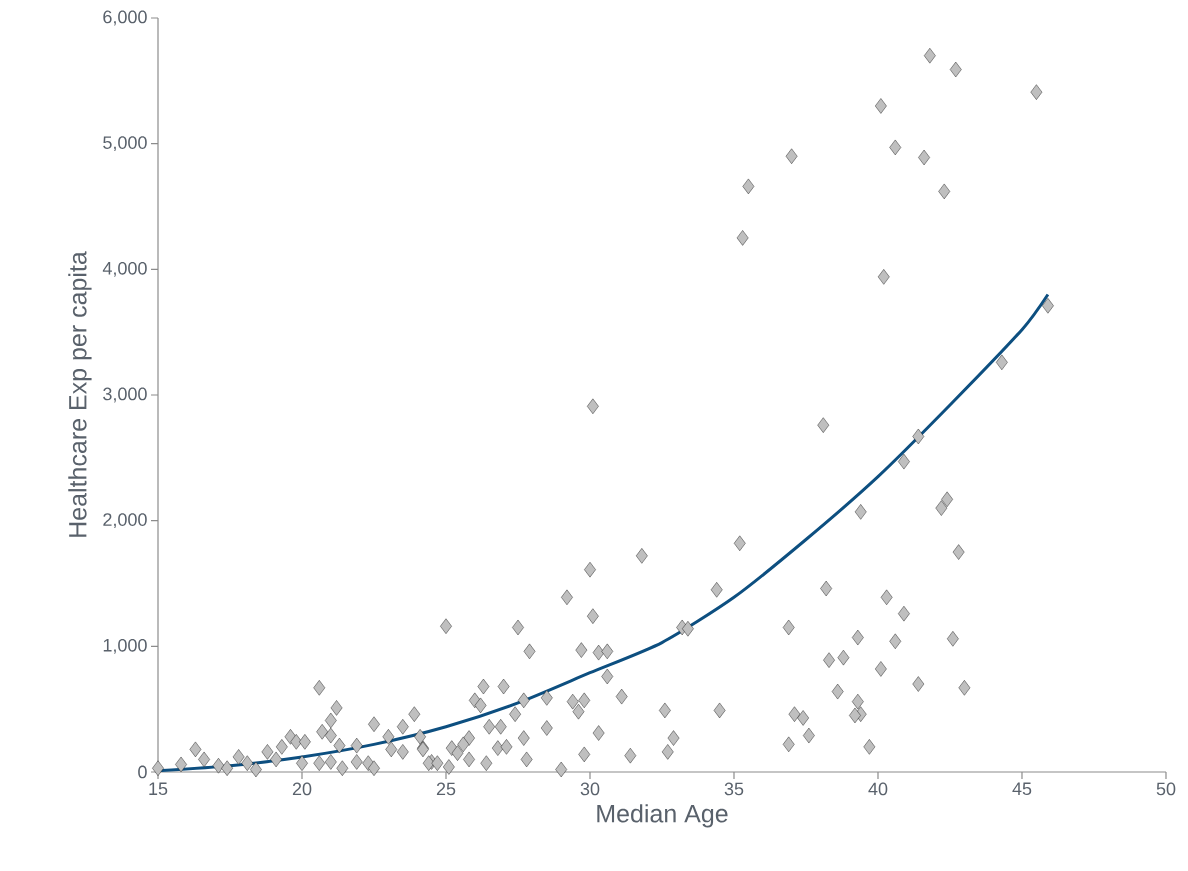 This screenshot has height=871, width=1188. What do you see at coordinates (302, 789) in the screenshot?
I see `x-tick-label: 20` at bounding box center [302, 789].